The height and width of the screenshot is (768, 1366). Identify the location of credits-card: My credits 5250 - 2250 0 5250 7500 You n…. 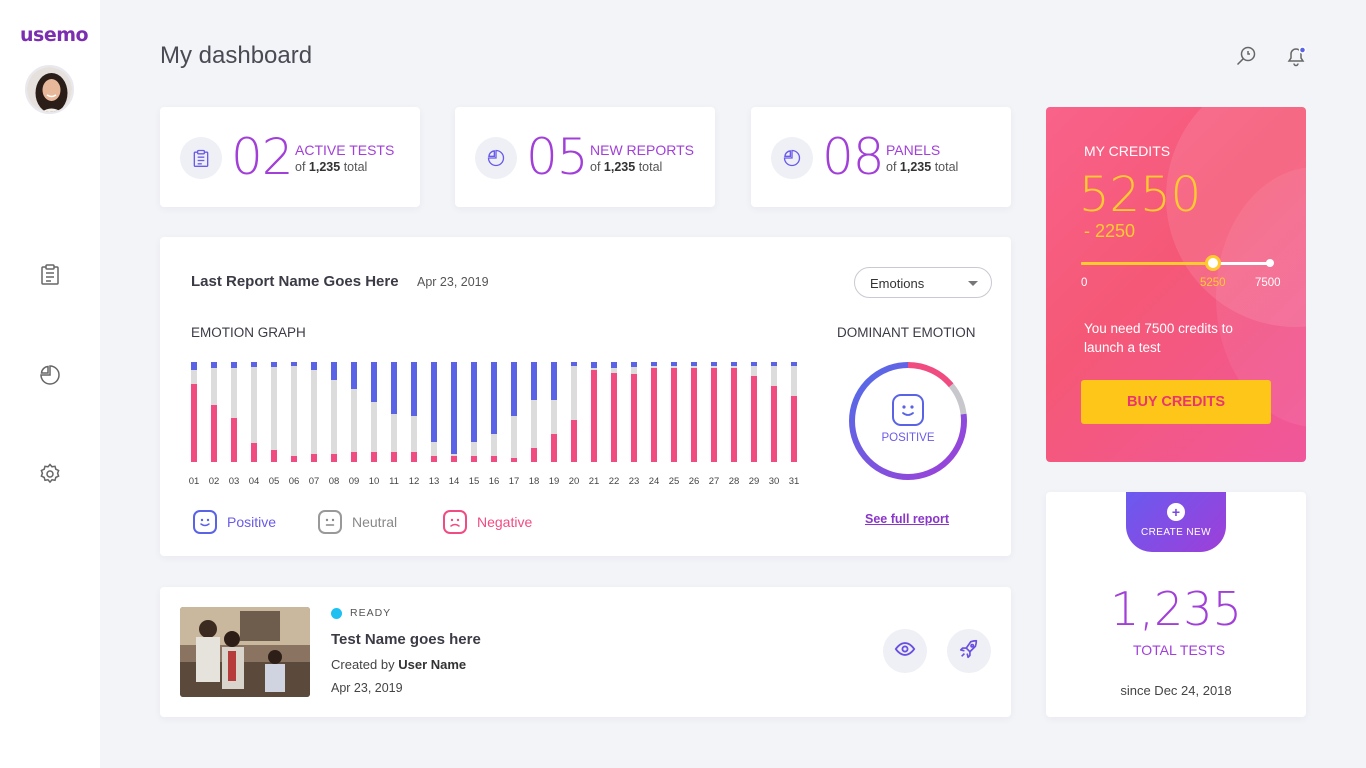
(1176, 284).